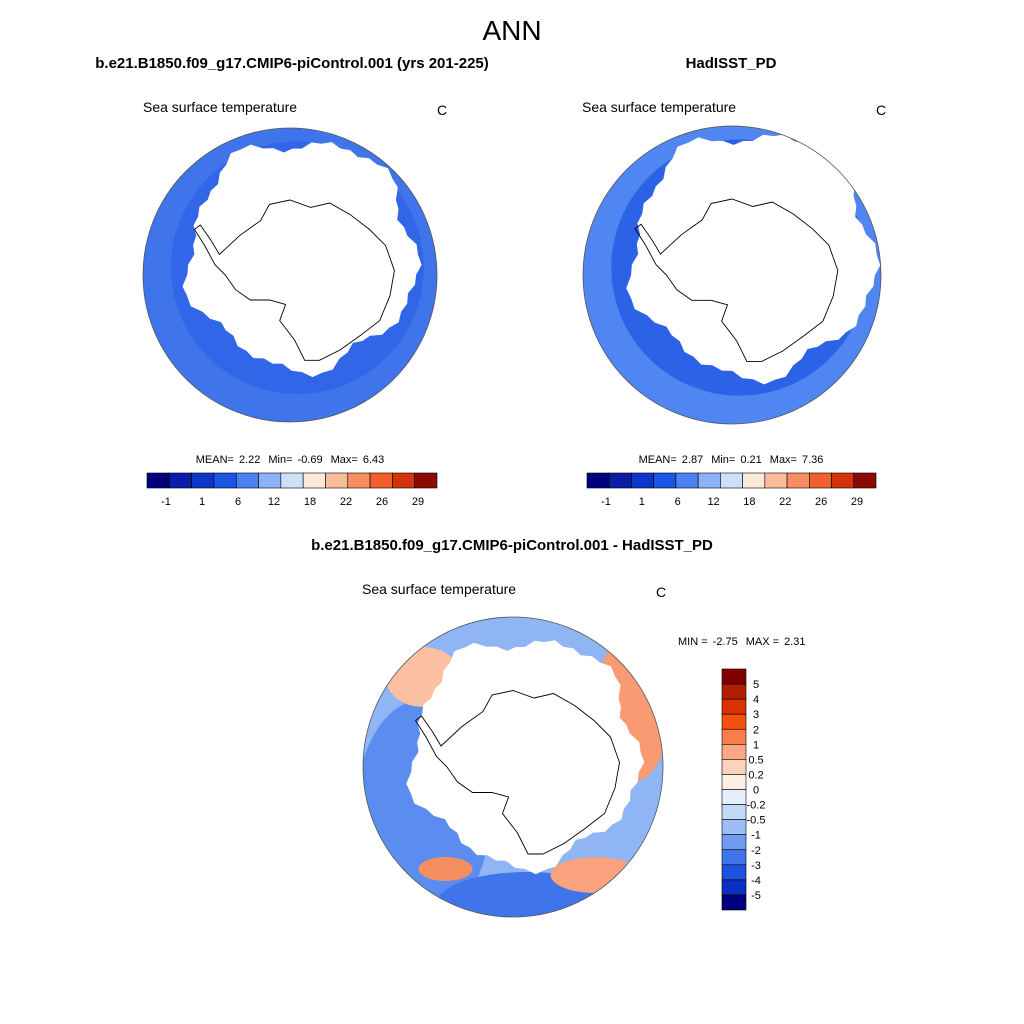  I want to click on stat-value: 7.36, so click(812, 460).